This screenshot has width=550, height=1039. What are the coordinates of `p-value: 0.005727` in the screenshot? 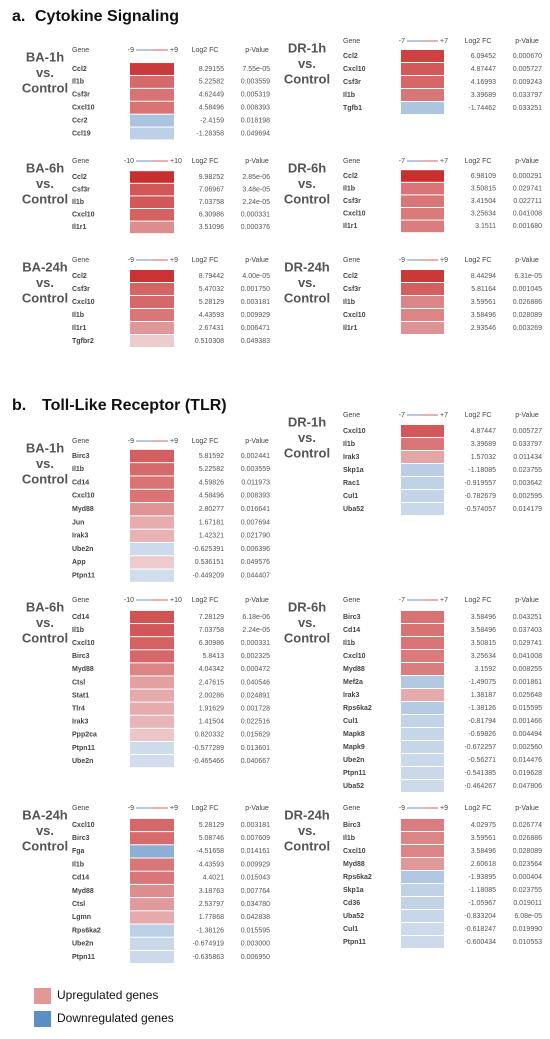 It's located at (527, 431).